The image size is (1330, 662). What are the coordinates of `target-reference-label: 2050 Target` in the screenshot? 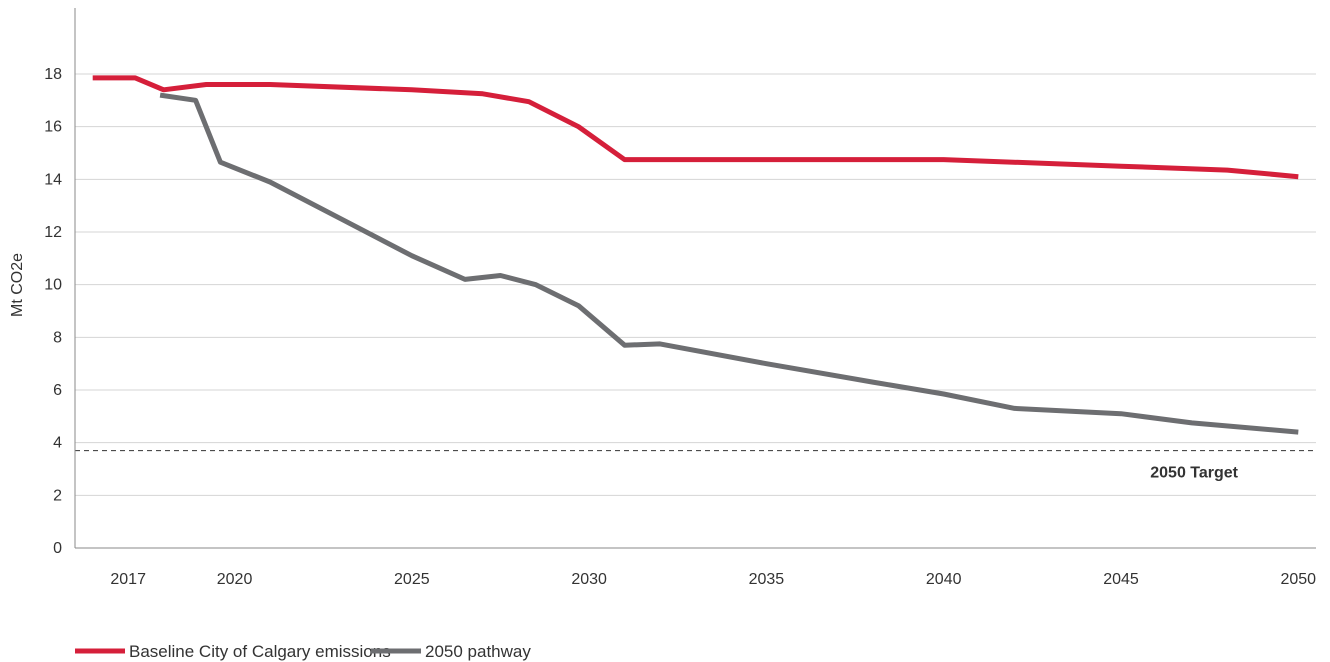 It's located at (1194, 473).